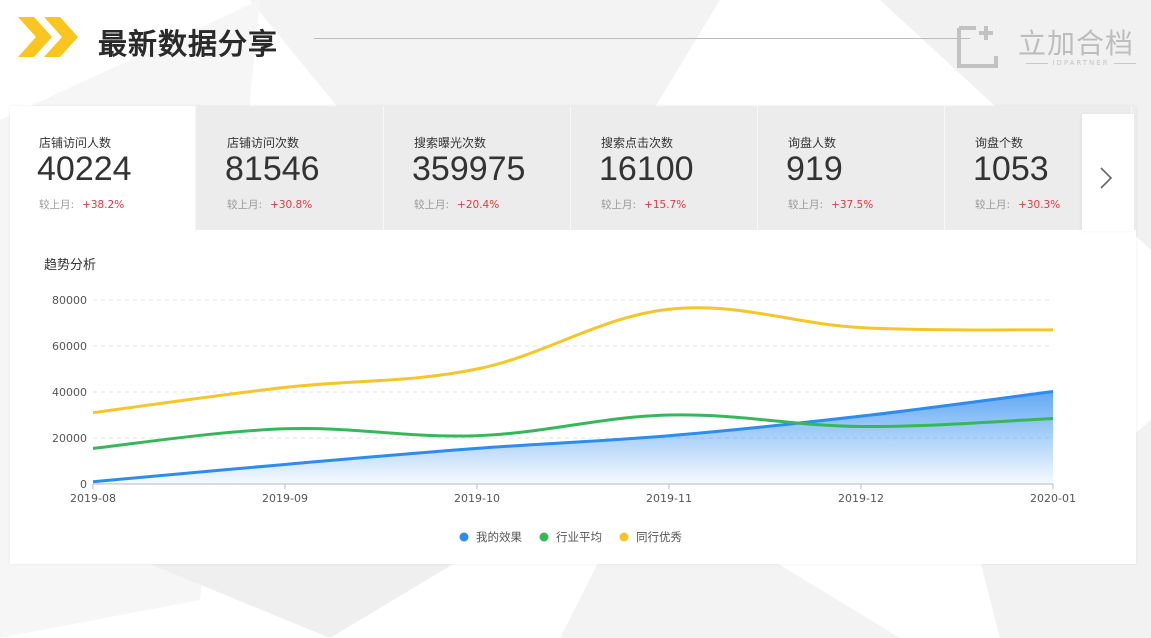 The image size is (1151, 638). I want to click on y-tick-label: 20000, so click(69, 438).